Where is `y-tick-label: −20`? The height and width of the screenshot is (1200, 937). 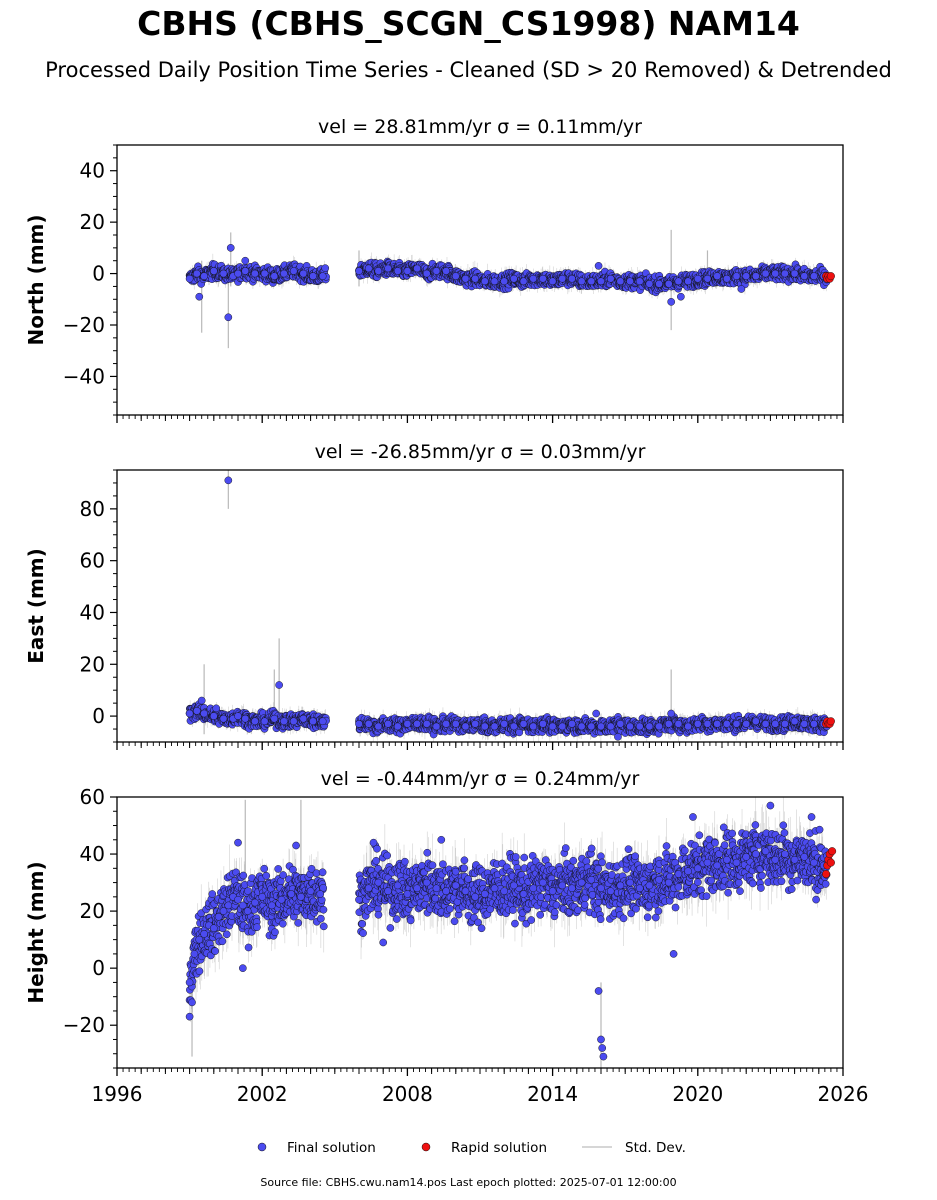 y-tick-label: −20 is located at coordinates (84, 325).